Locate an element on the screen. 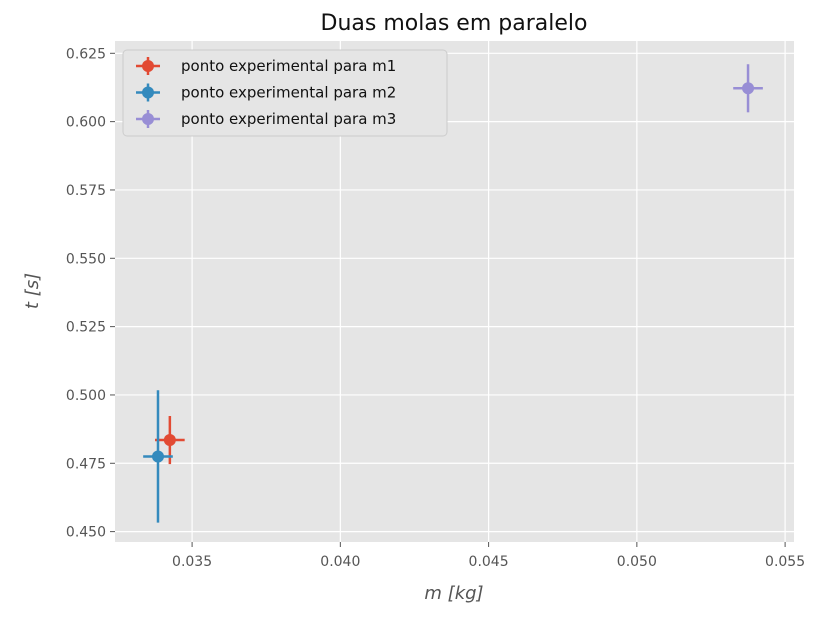 The image size is (832, 624). chart-title: Duas molas em paralelo is located at coordinates (454, 23).